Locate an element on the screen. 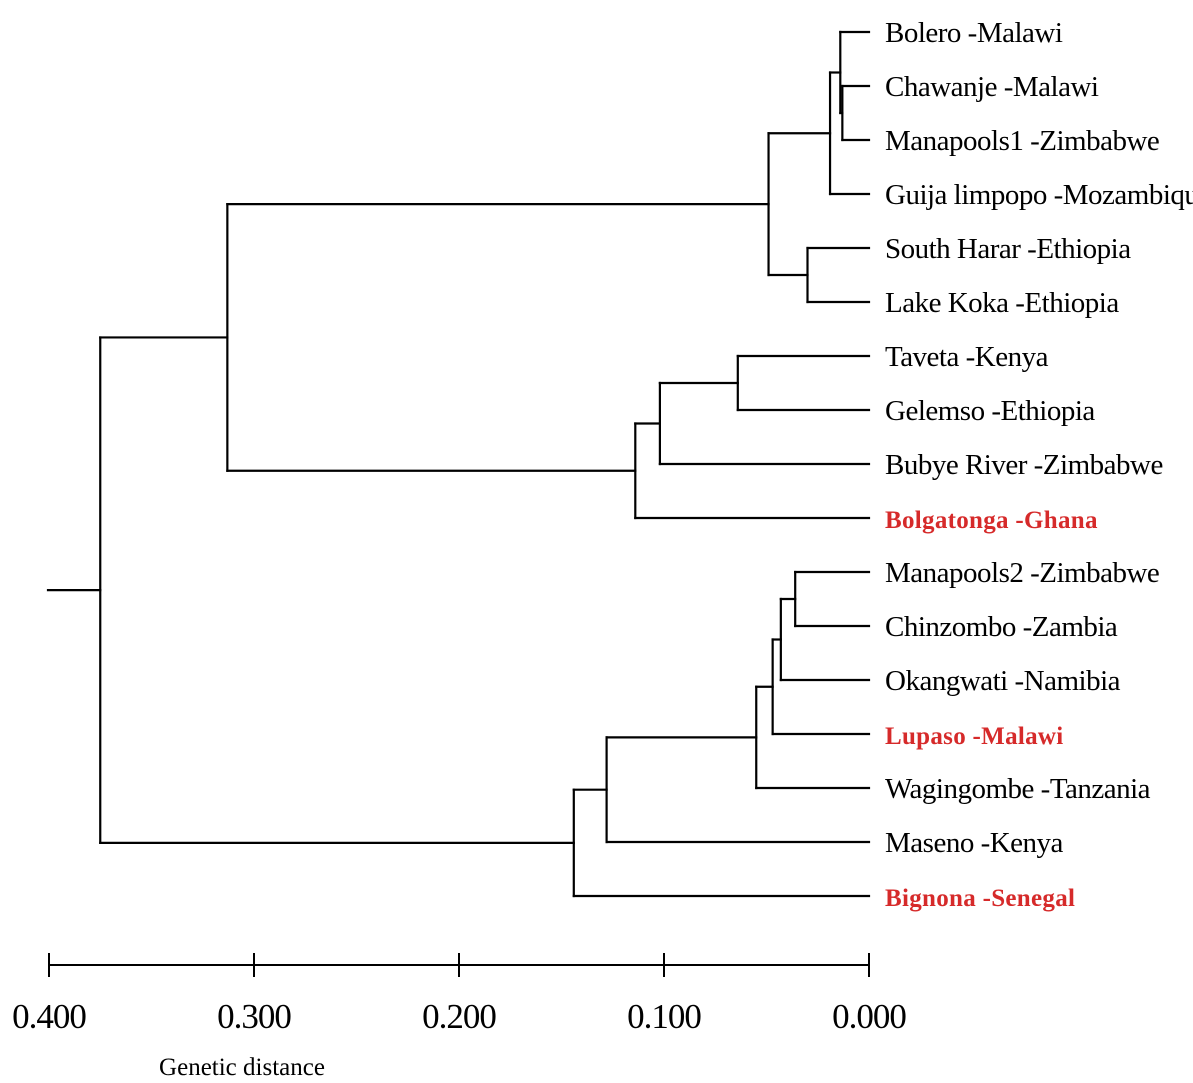  leaf-label: Lupaso -Malawi is located at coordinates (974, 736).